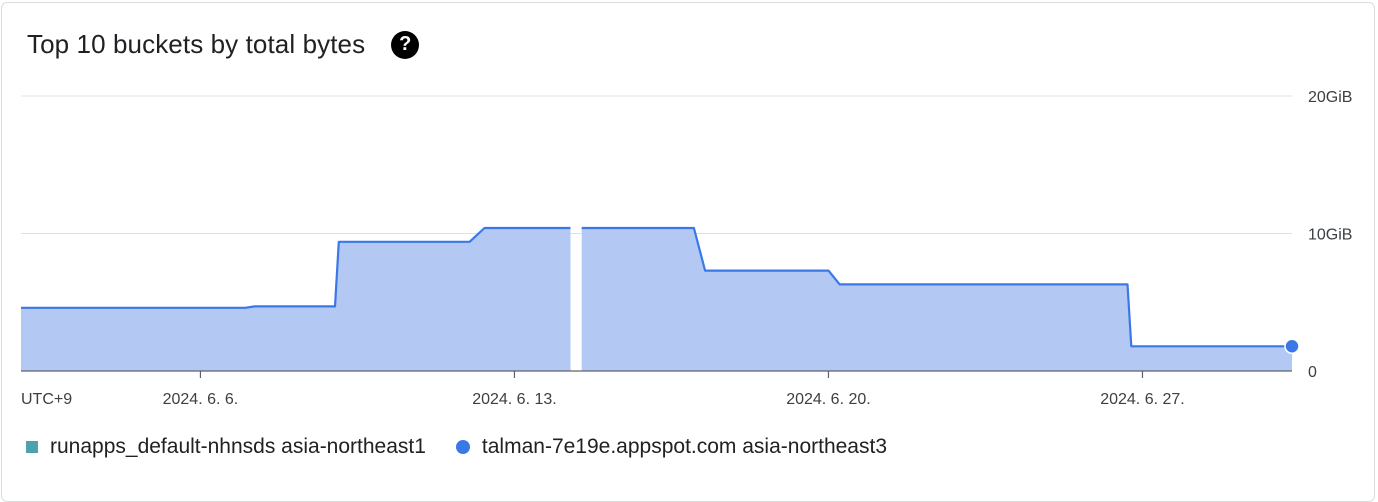 This screenshot has width=1378, height=502. What do you see at coordinates (1330, 97) in the screenshot?
I see `y-tick-label: 20GiB` at bounding box center [1330, 97].